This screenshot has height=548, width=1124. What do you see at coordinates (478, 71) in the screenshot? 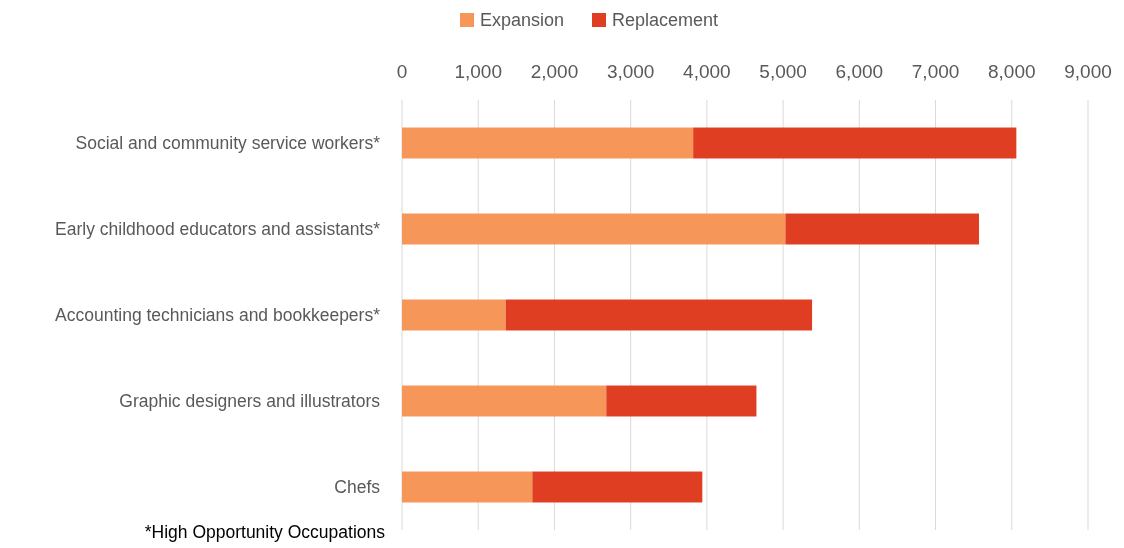
I see `x-tick-label: 1,000` at bounding box center [478, 71].